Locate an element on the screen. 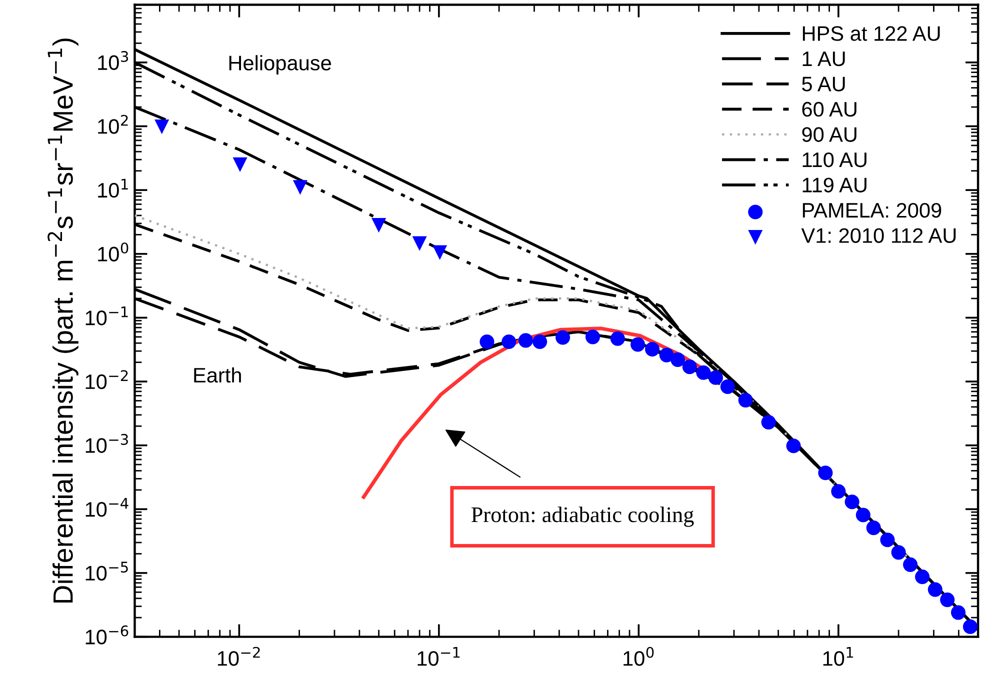  legend-label: PAMELA: 2009 is located at coordinates (872, 210).